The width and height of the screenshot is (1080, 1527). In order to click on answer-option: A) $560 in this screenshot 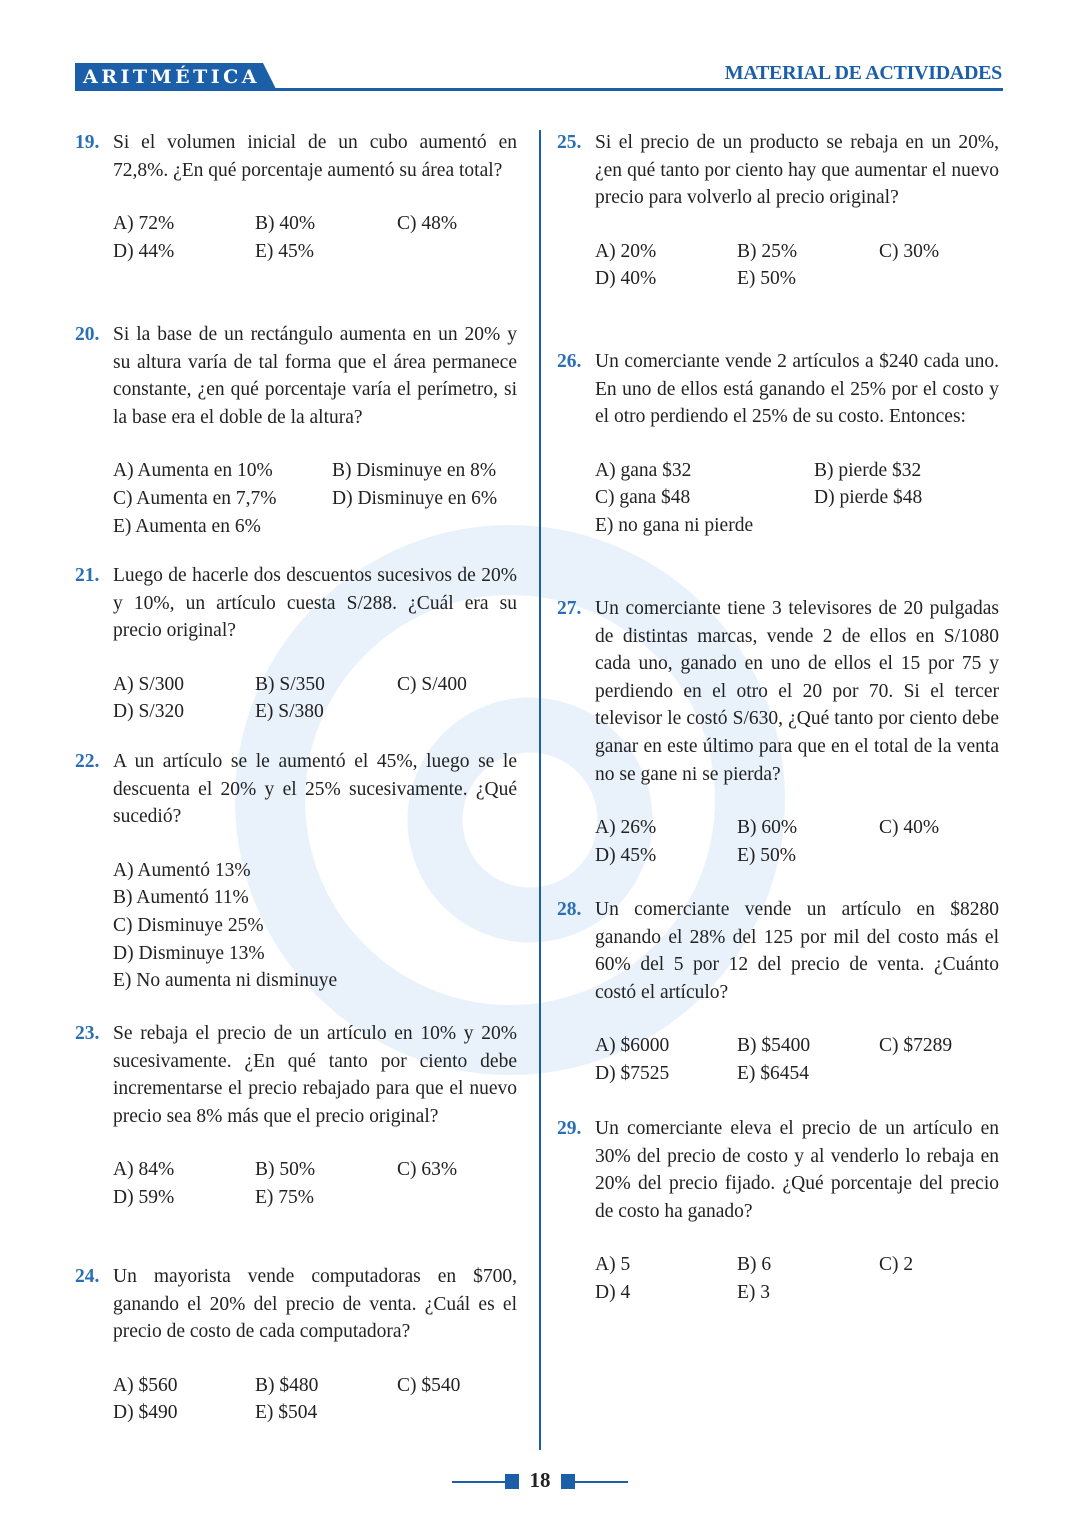, I will do `click(145, 1385)`.